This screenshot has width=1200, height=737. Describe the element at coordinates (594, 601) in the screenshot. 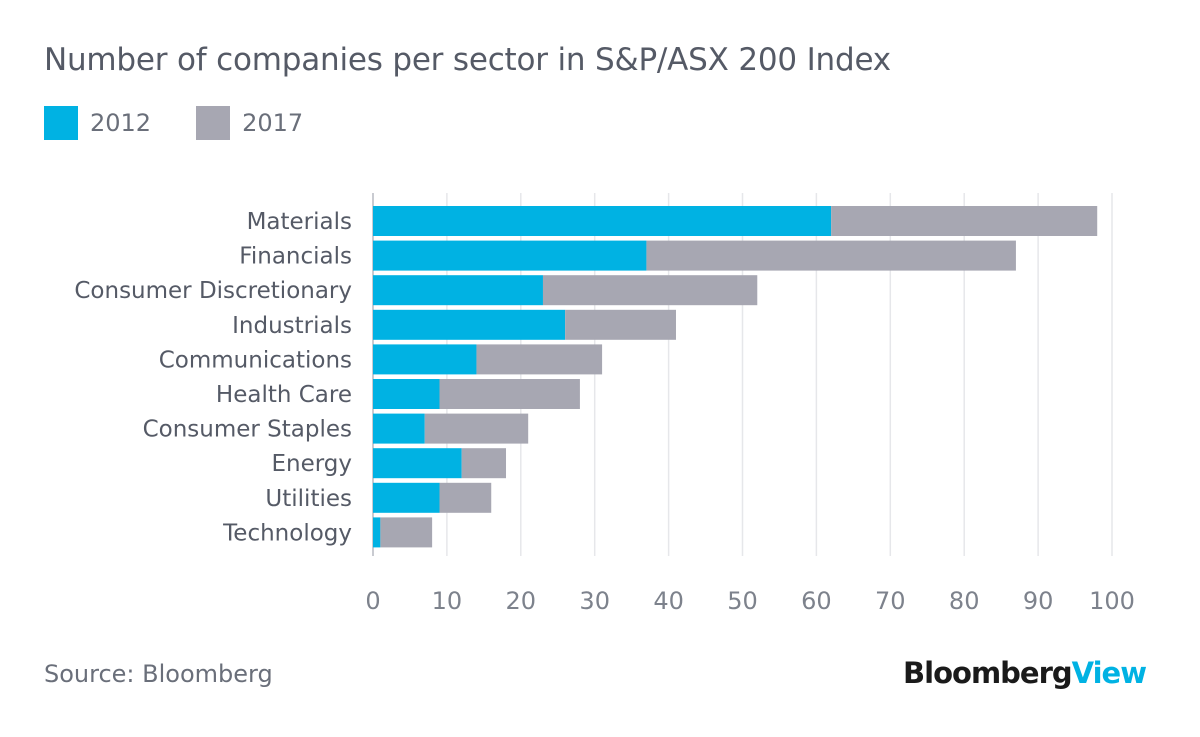

I see `x-tick-label-30: 30` at that location.